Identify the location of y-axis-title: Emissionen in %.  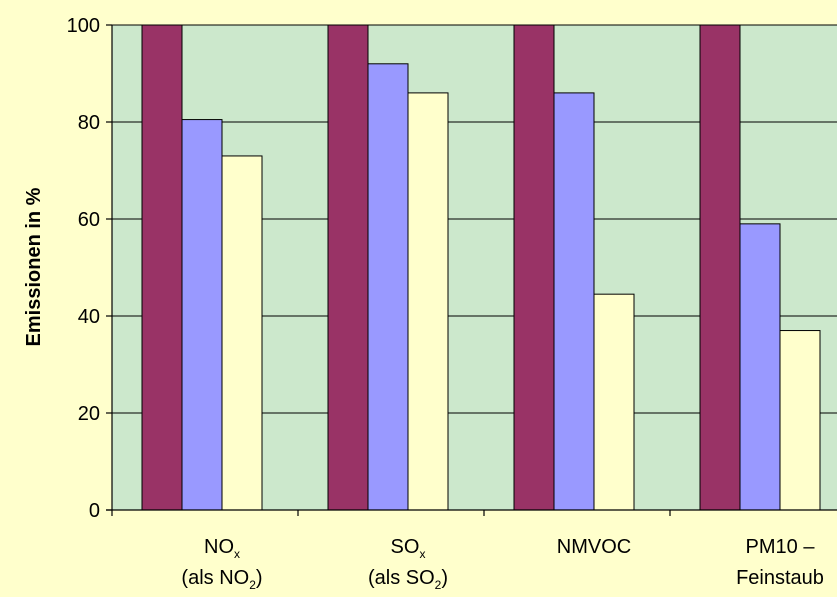
(34, 266).